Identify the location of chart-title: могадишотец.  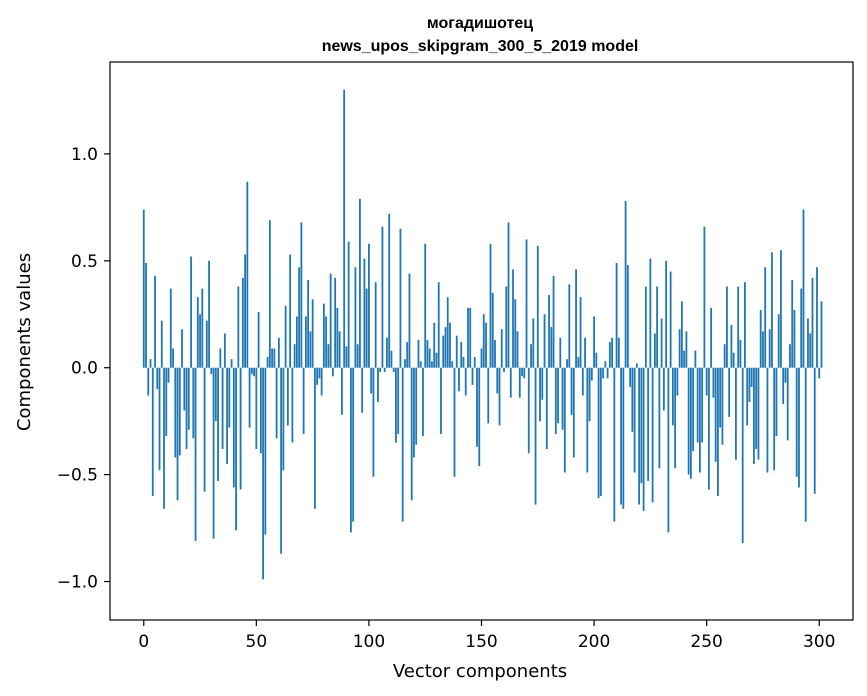
(480, 23).